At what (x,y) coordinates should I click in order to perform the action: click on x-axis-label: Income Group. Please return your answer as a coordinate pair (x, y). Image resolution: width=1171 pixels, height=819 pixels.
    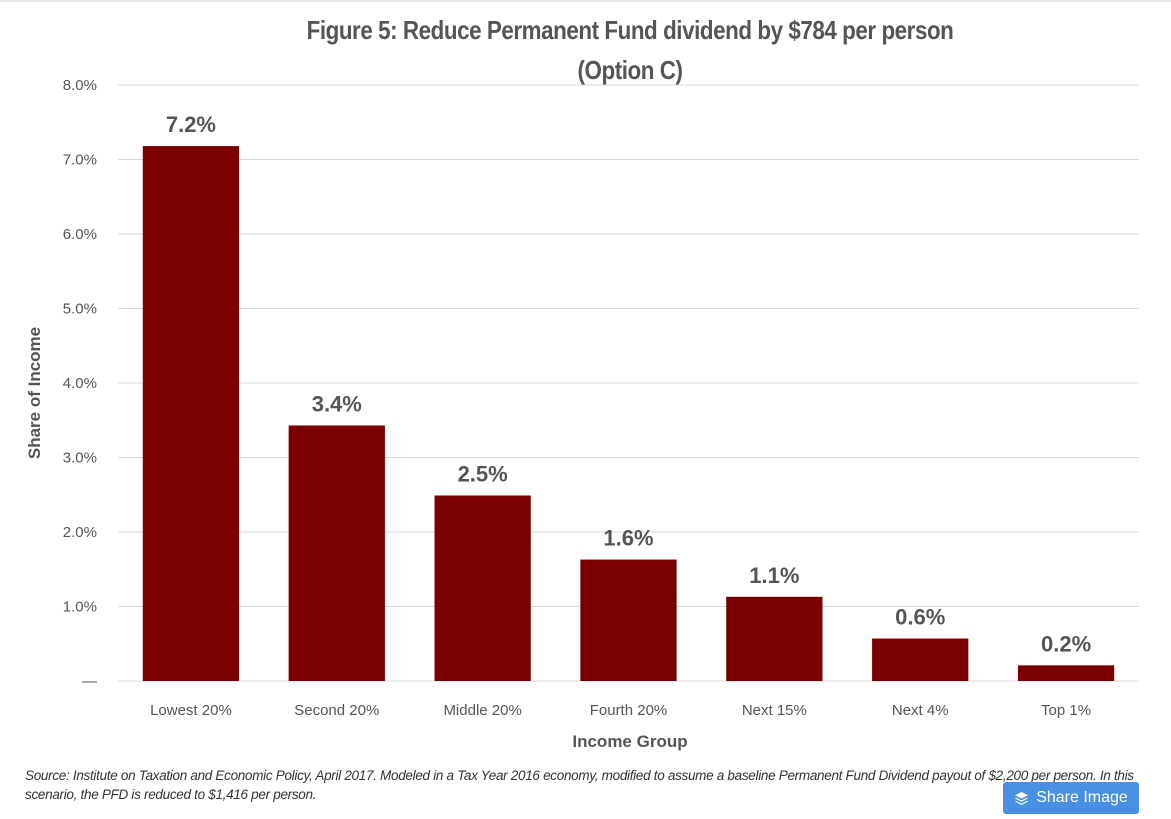
    Looking at the image, I should click on (629, 741).